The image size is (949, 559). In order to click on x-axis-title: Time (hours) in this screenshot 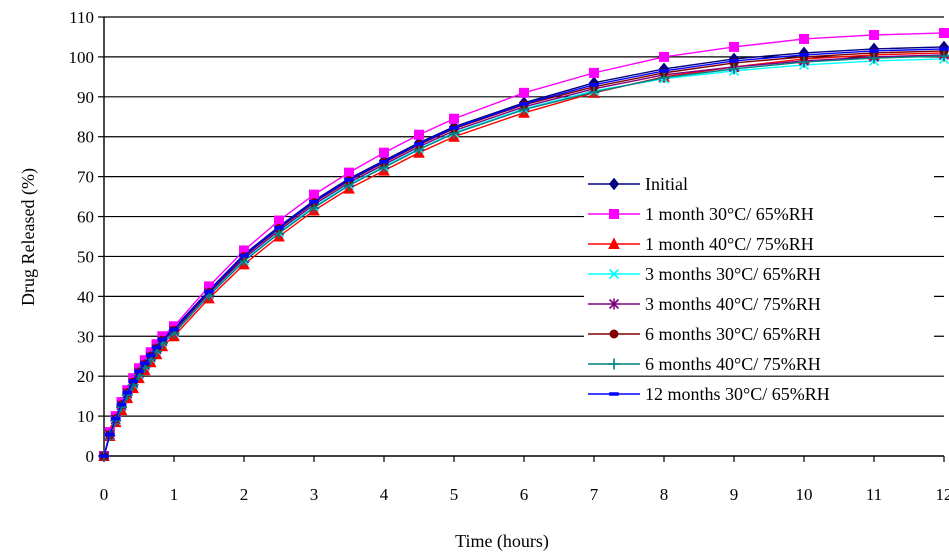, I will do `click(502, 541)`.